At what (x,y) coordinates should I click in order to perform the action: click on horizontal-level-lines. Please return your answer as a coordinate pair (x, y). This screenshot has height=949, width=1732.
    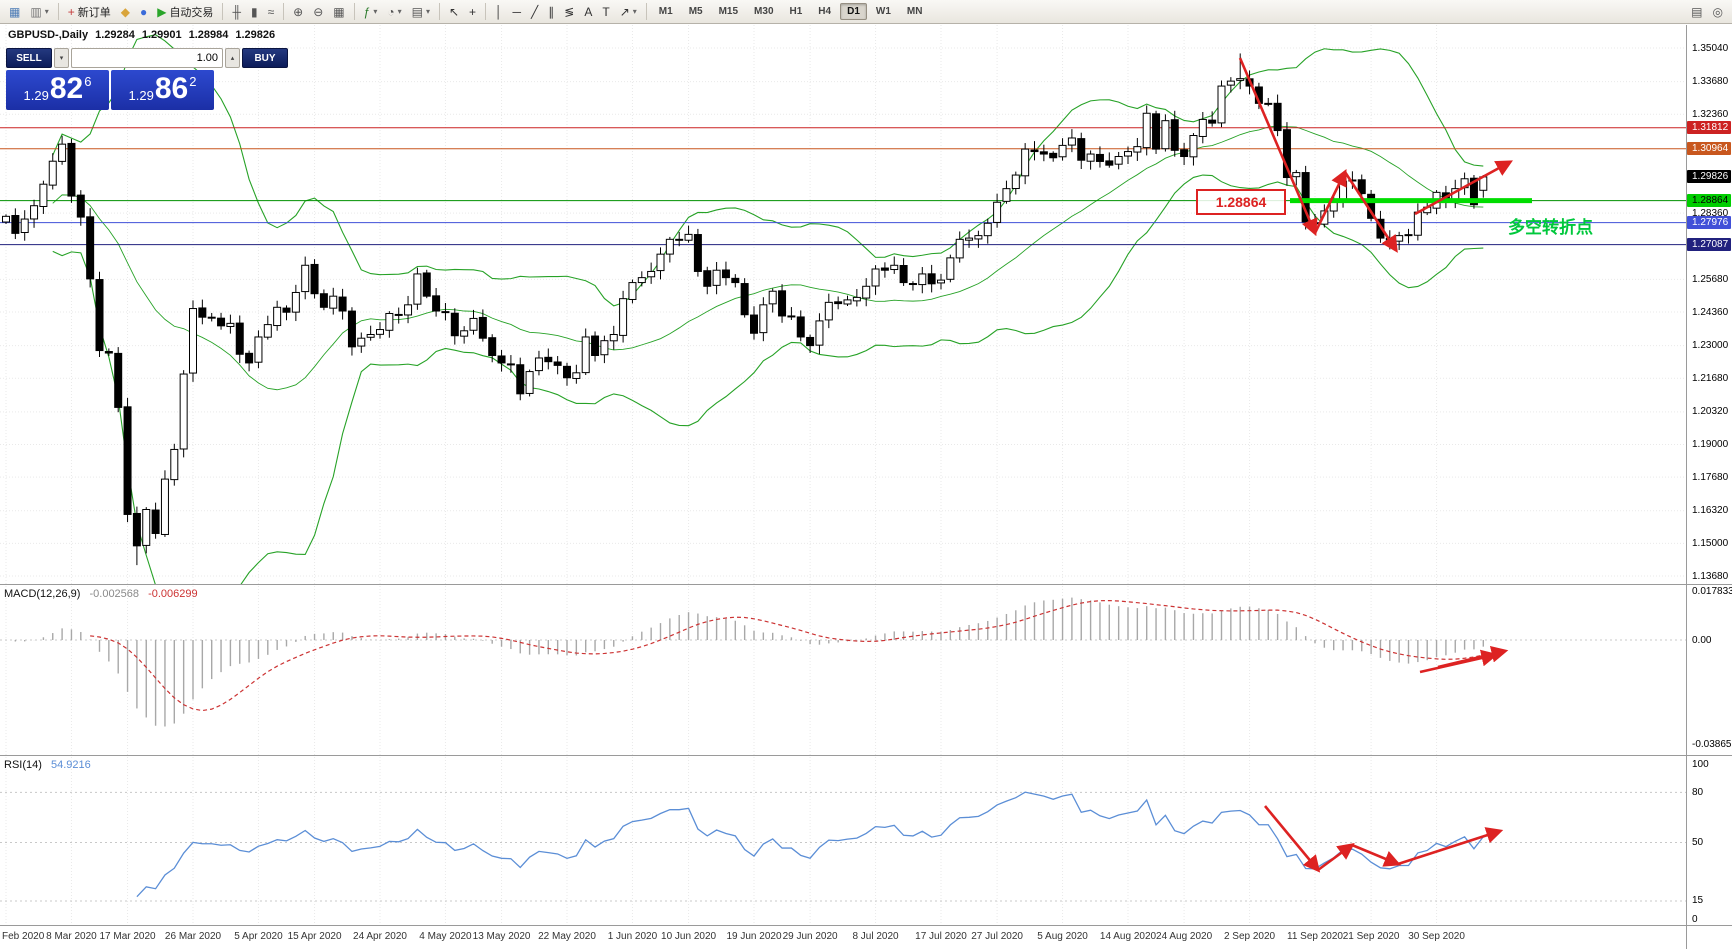
    Looking at the image, I should click on (843, 186).